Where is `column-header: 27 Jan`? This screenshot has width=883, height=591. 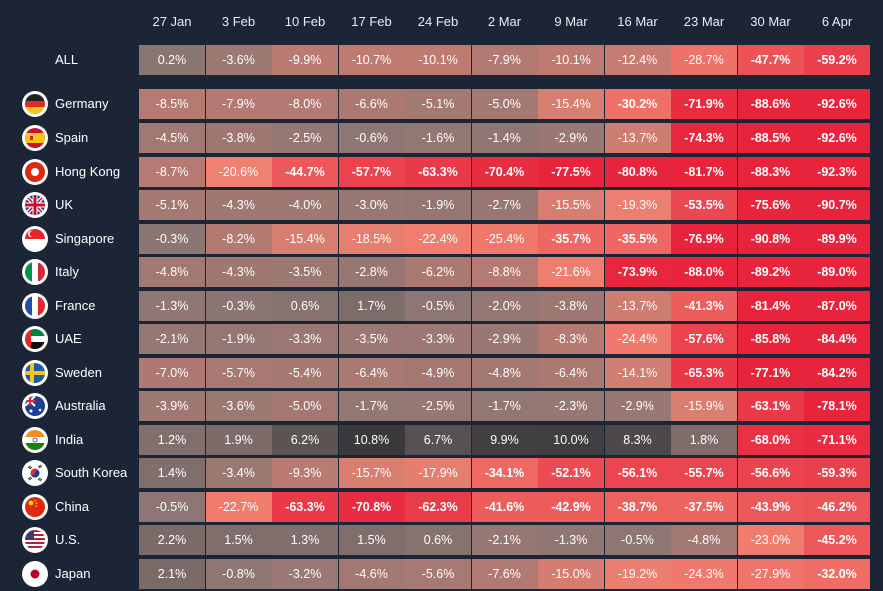
column-header: 27 Jan is located at coordinates (172, 21).